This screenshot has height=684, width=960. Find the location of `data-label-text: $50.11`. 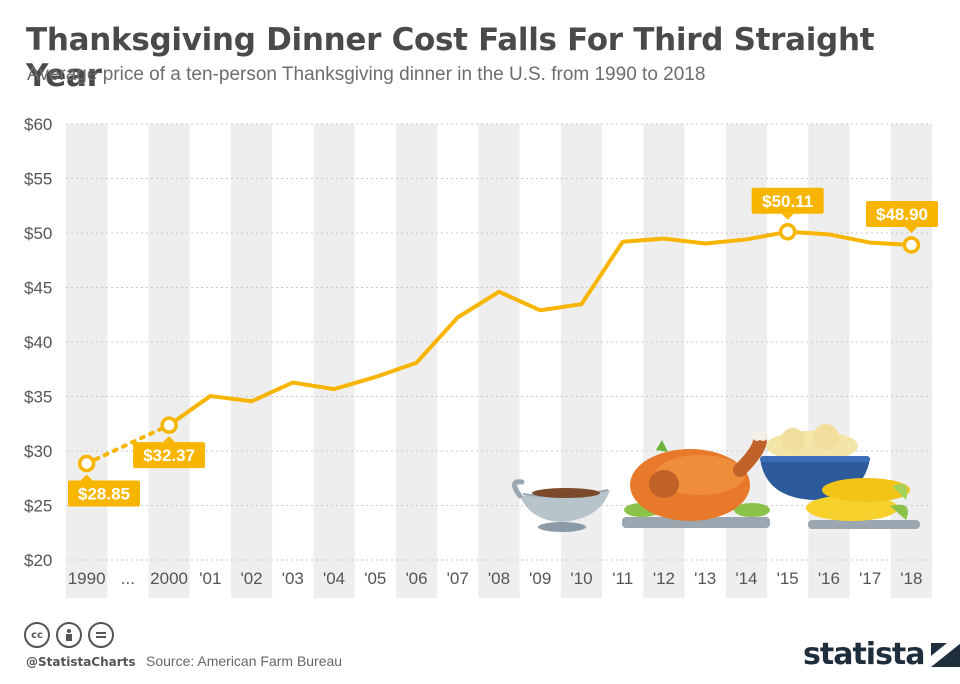

data-label-text: $50.11 is located at coordinates (787, 201).